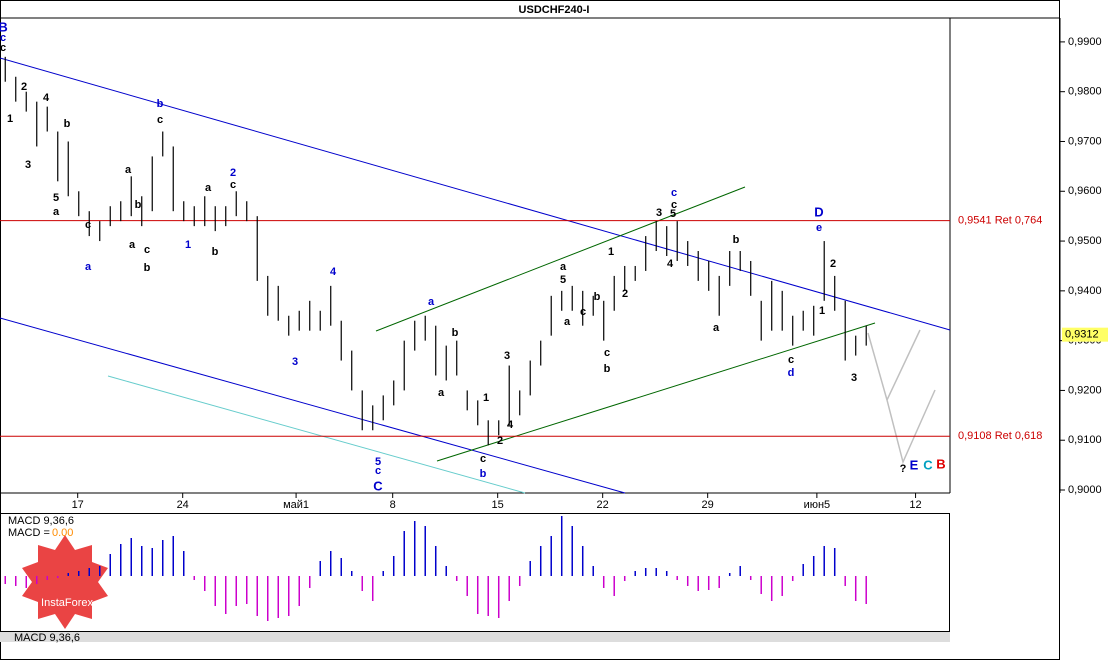  What do you see at coordinates (498, 505) in the screenshot?
I see `x-tick-label: 15` at bounding box center [498, 505].